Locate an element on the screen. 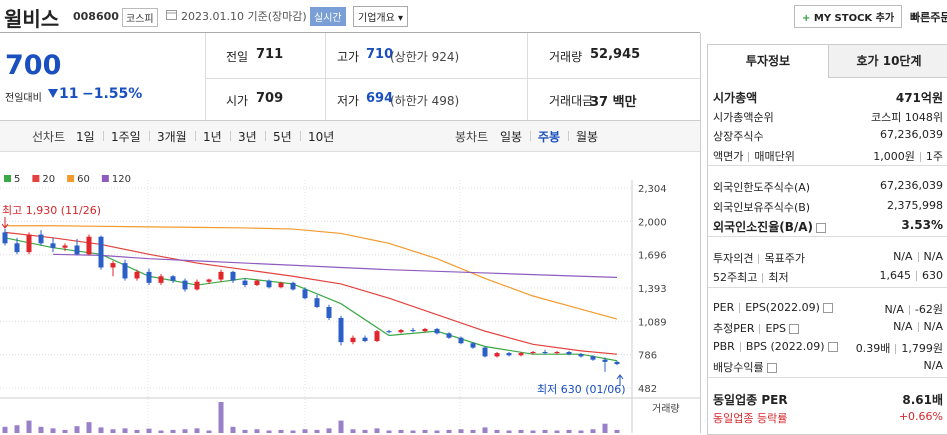 The height and width of the screenshot is (435, 947). info-value: 67,236,039 is located at coordinates (911, 187).